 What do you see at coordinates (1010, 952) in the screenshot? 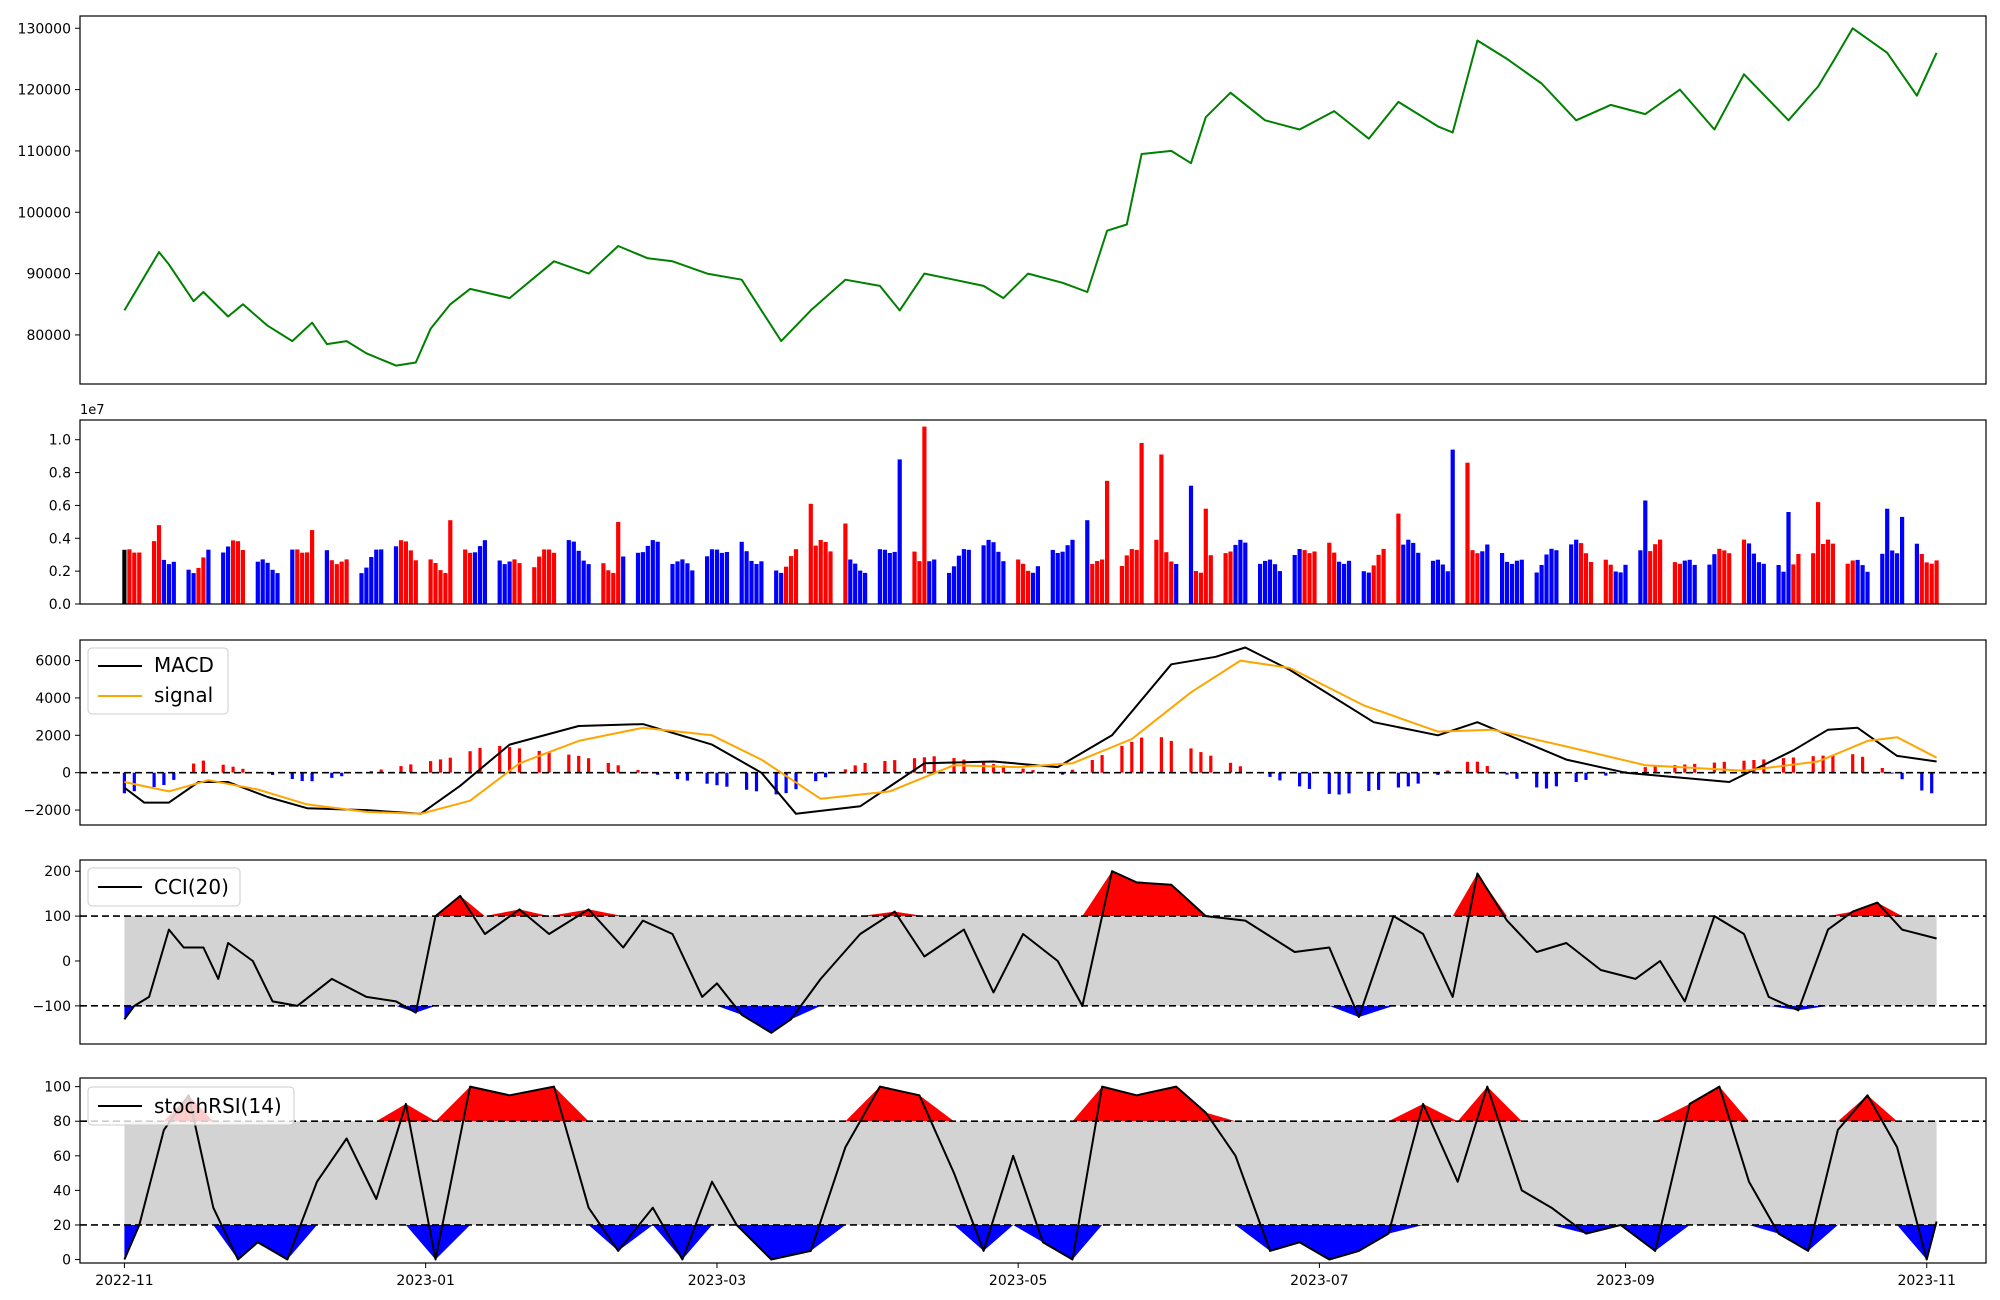
I see `cci-panel: −100 0 100 200 CCI(20)` at bounding box center [1010, 952].